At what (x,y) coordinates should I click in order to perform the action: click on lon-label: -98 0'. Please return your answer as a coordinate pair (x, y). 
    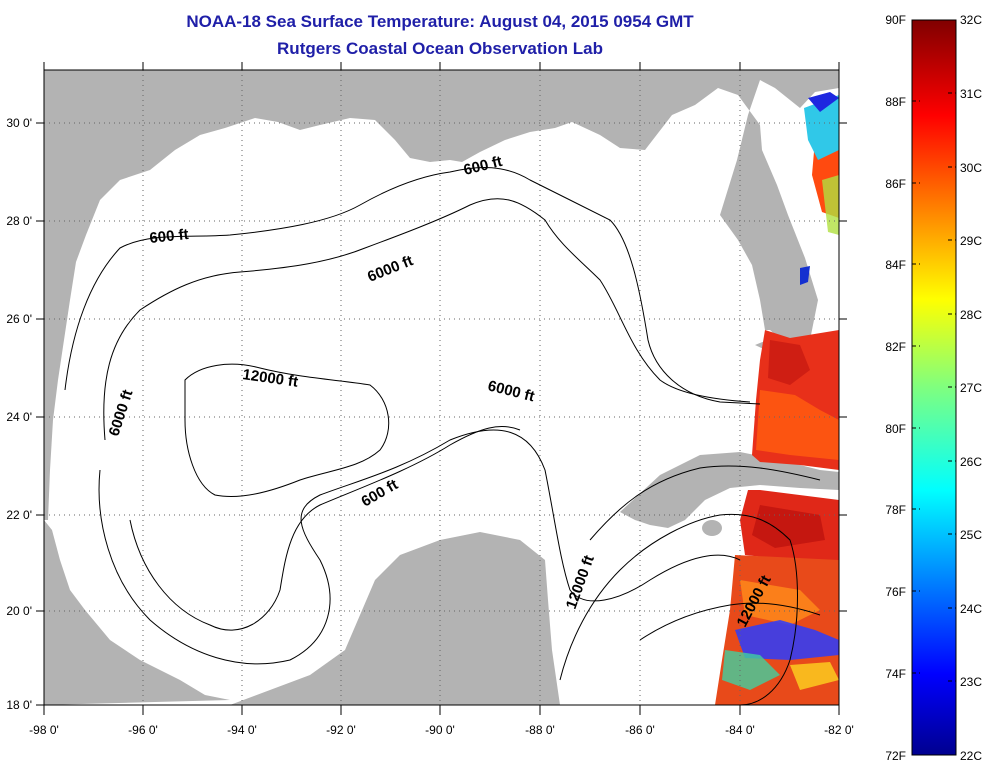
    Looking at the image, I should click on (44, 730).